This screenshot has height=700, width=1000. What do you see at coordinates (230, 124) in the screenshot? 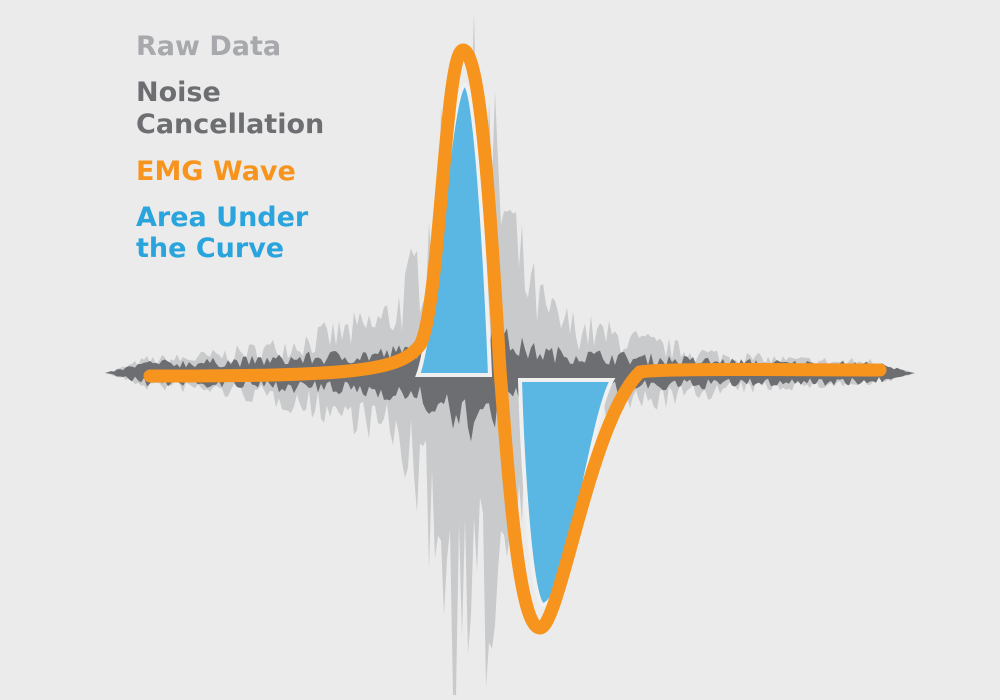
I see `label-line: Cancellation` at bounding box center [230, 124].